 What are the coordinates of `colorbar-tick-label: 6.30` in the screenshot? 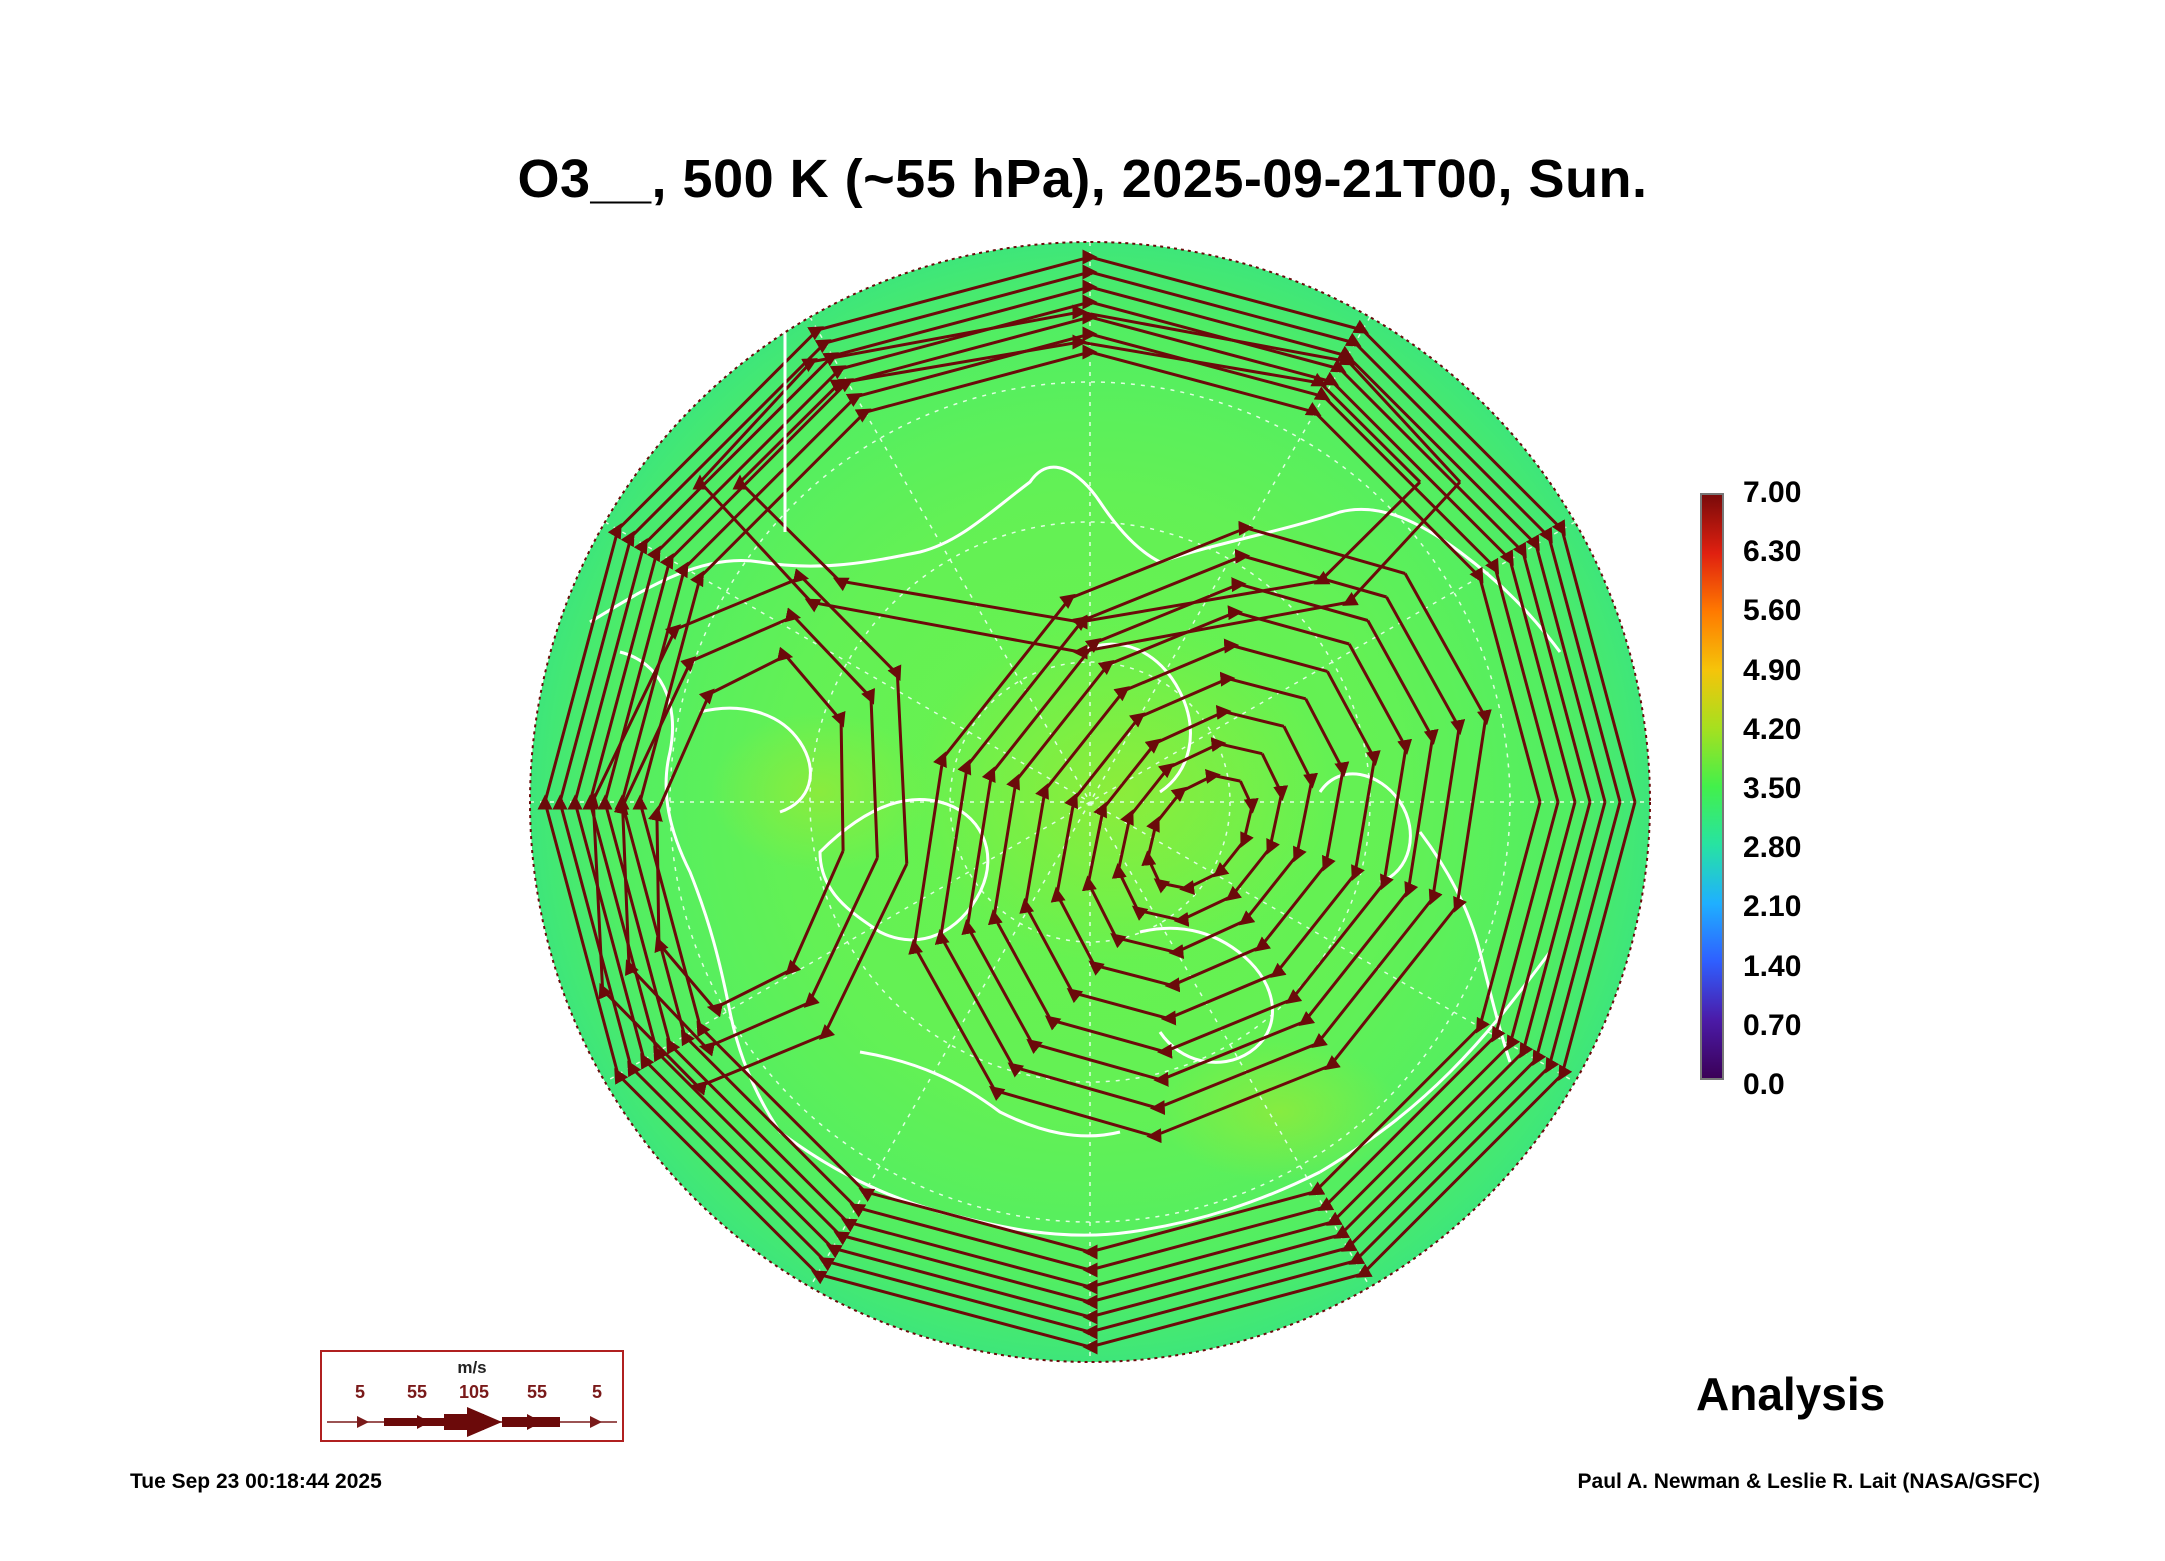 It's located at (1772, 552).